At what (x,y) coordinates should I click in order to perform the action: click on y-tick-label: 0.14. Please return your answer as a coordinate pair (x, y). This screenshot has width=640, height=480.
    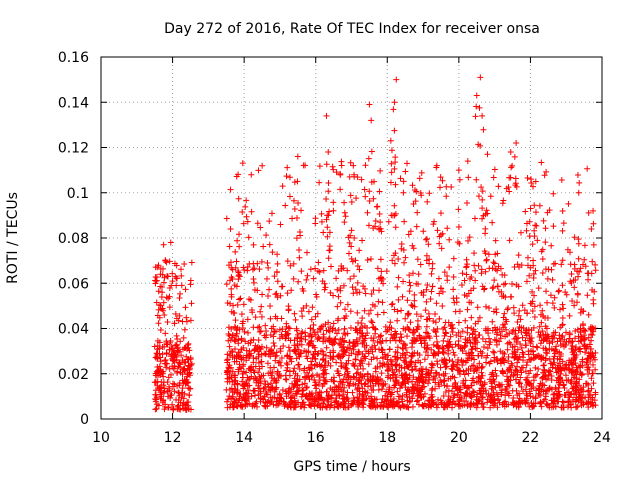
    Looking at the image, I should click on (73, 103).